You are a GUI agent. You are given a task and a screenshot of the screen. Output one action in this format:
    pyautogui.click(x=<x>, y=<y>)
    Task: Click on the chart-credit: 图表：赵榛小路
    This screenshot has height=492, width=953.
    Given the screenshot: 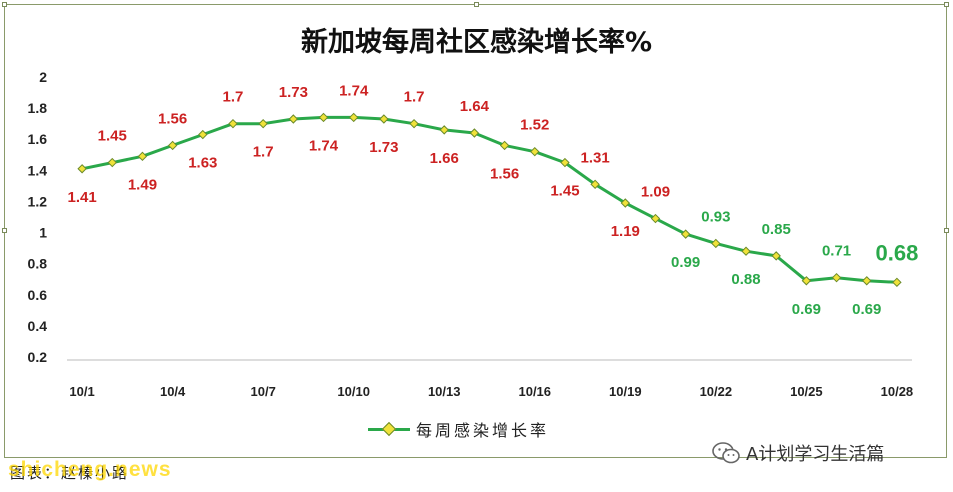 What is the action you would take?
    pyautogui.click(x=70, y=473)
    